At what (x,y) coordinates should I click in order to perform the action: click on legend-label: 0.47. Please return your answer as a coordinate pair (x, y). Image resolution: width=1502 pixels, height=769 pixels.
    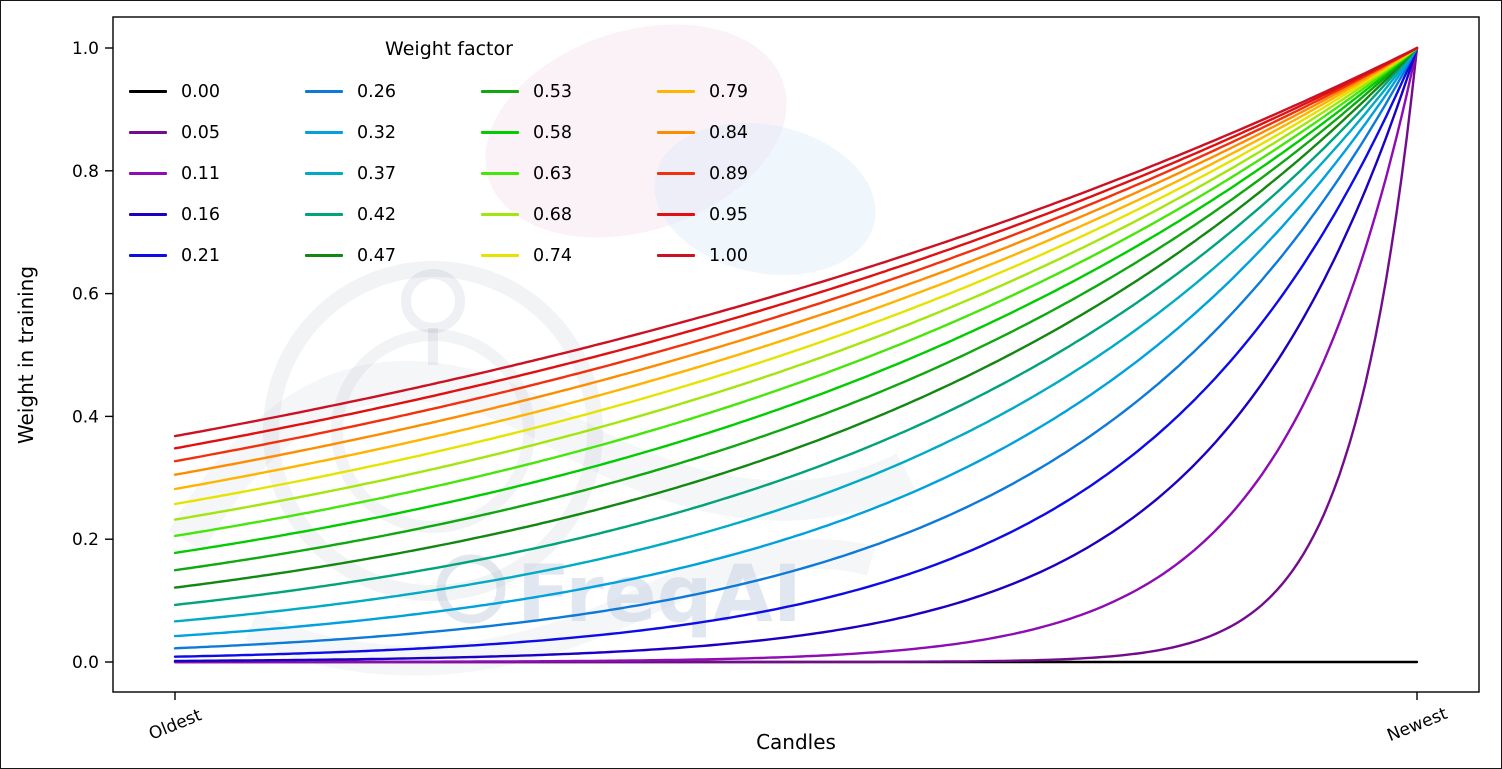
    Looking at the image, I should click on (376, 255).